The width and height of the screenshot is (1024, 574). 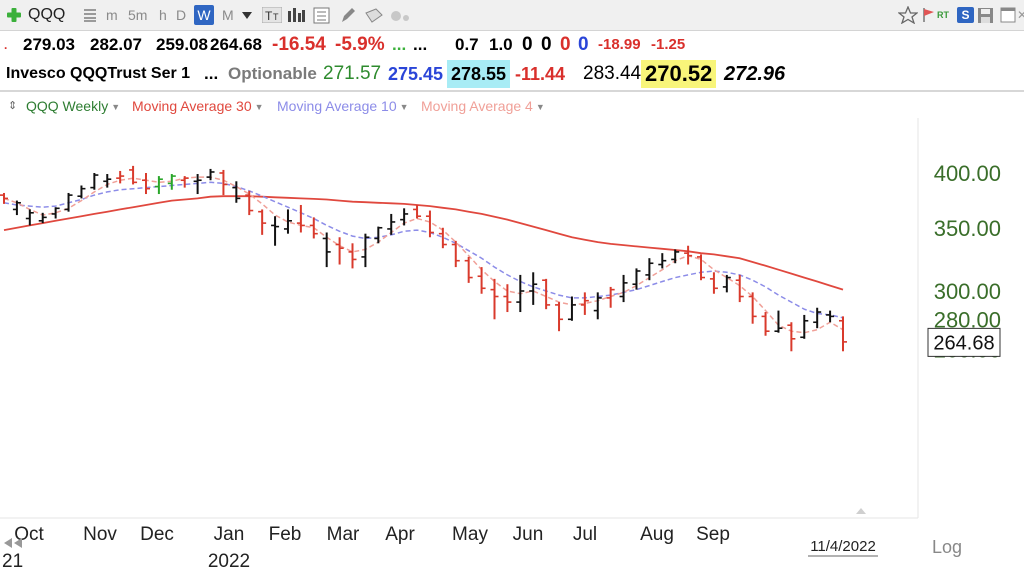 I want to click on legend-series-qqq: QQQ Weekly ▼, so click(x=73, y=106).